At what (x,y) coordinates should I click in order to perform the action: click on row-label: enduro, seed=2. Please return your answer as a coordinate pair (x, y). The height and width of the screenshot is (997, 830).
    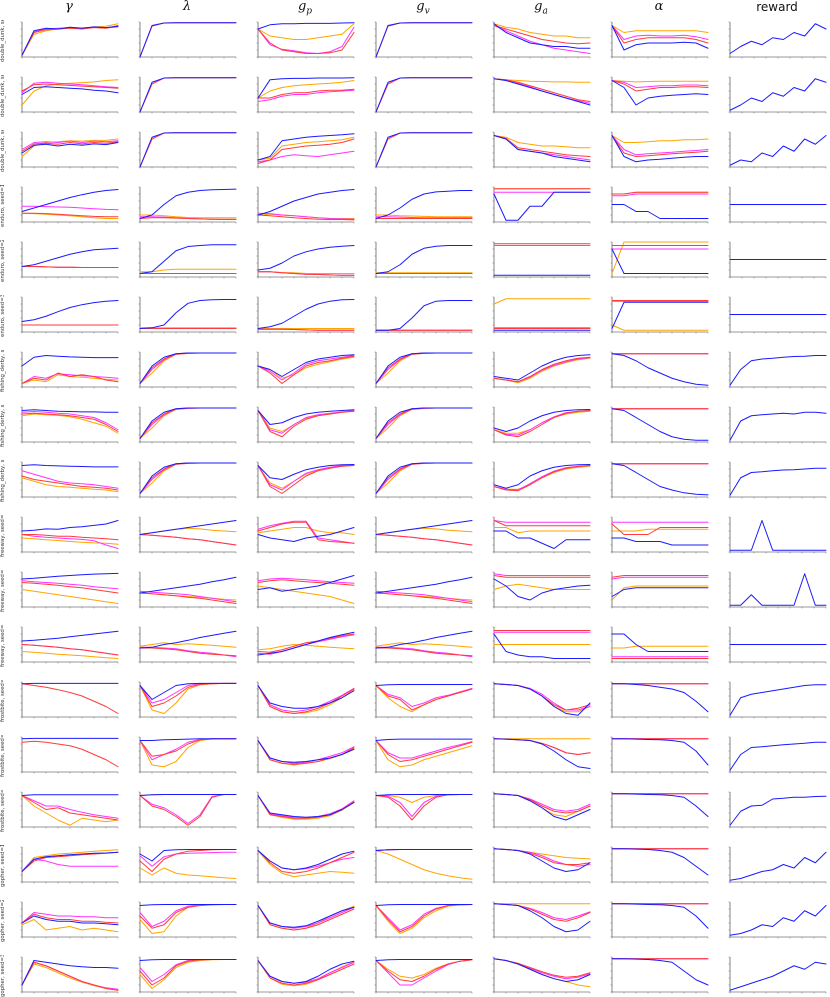
    Looking at the image, I should click on (3, 261).